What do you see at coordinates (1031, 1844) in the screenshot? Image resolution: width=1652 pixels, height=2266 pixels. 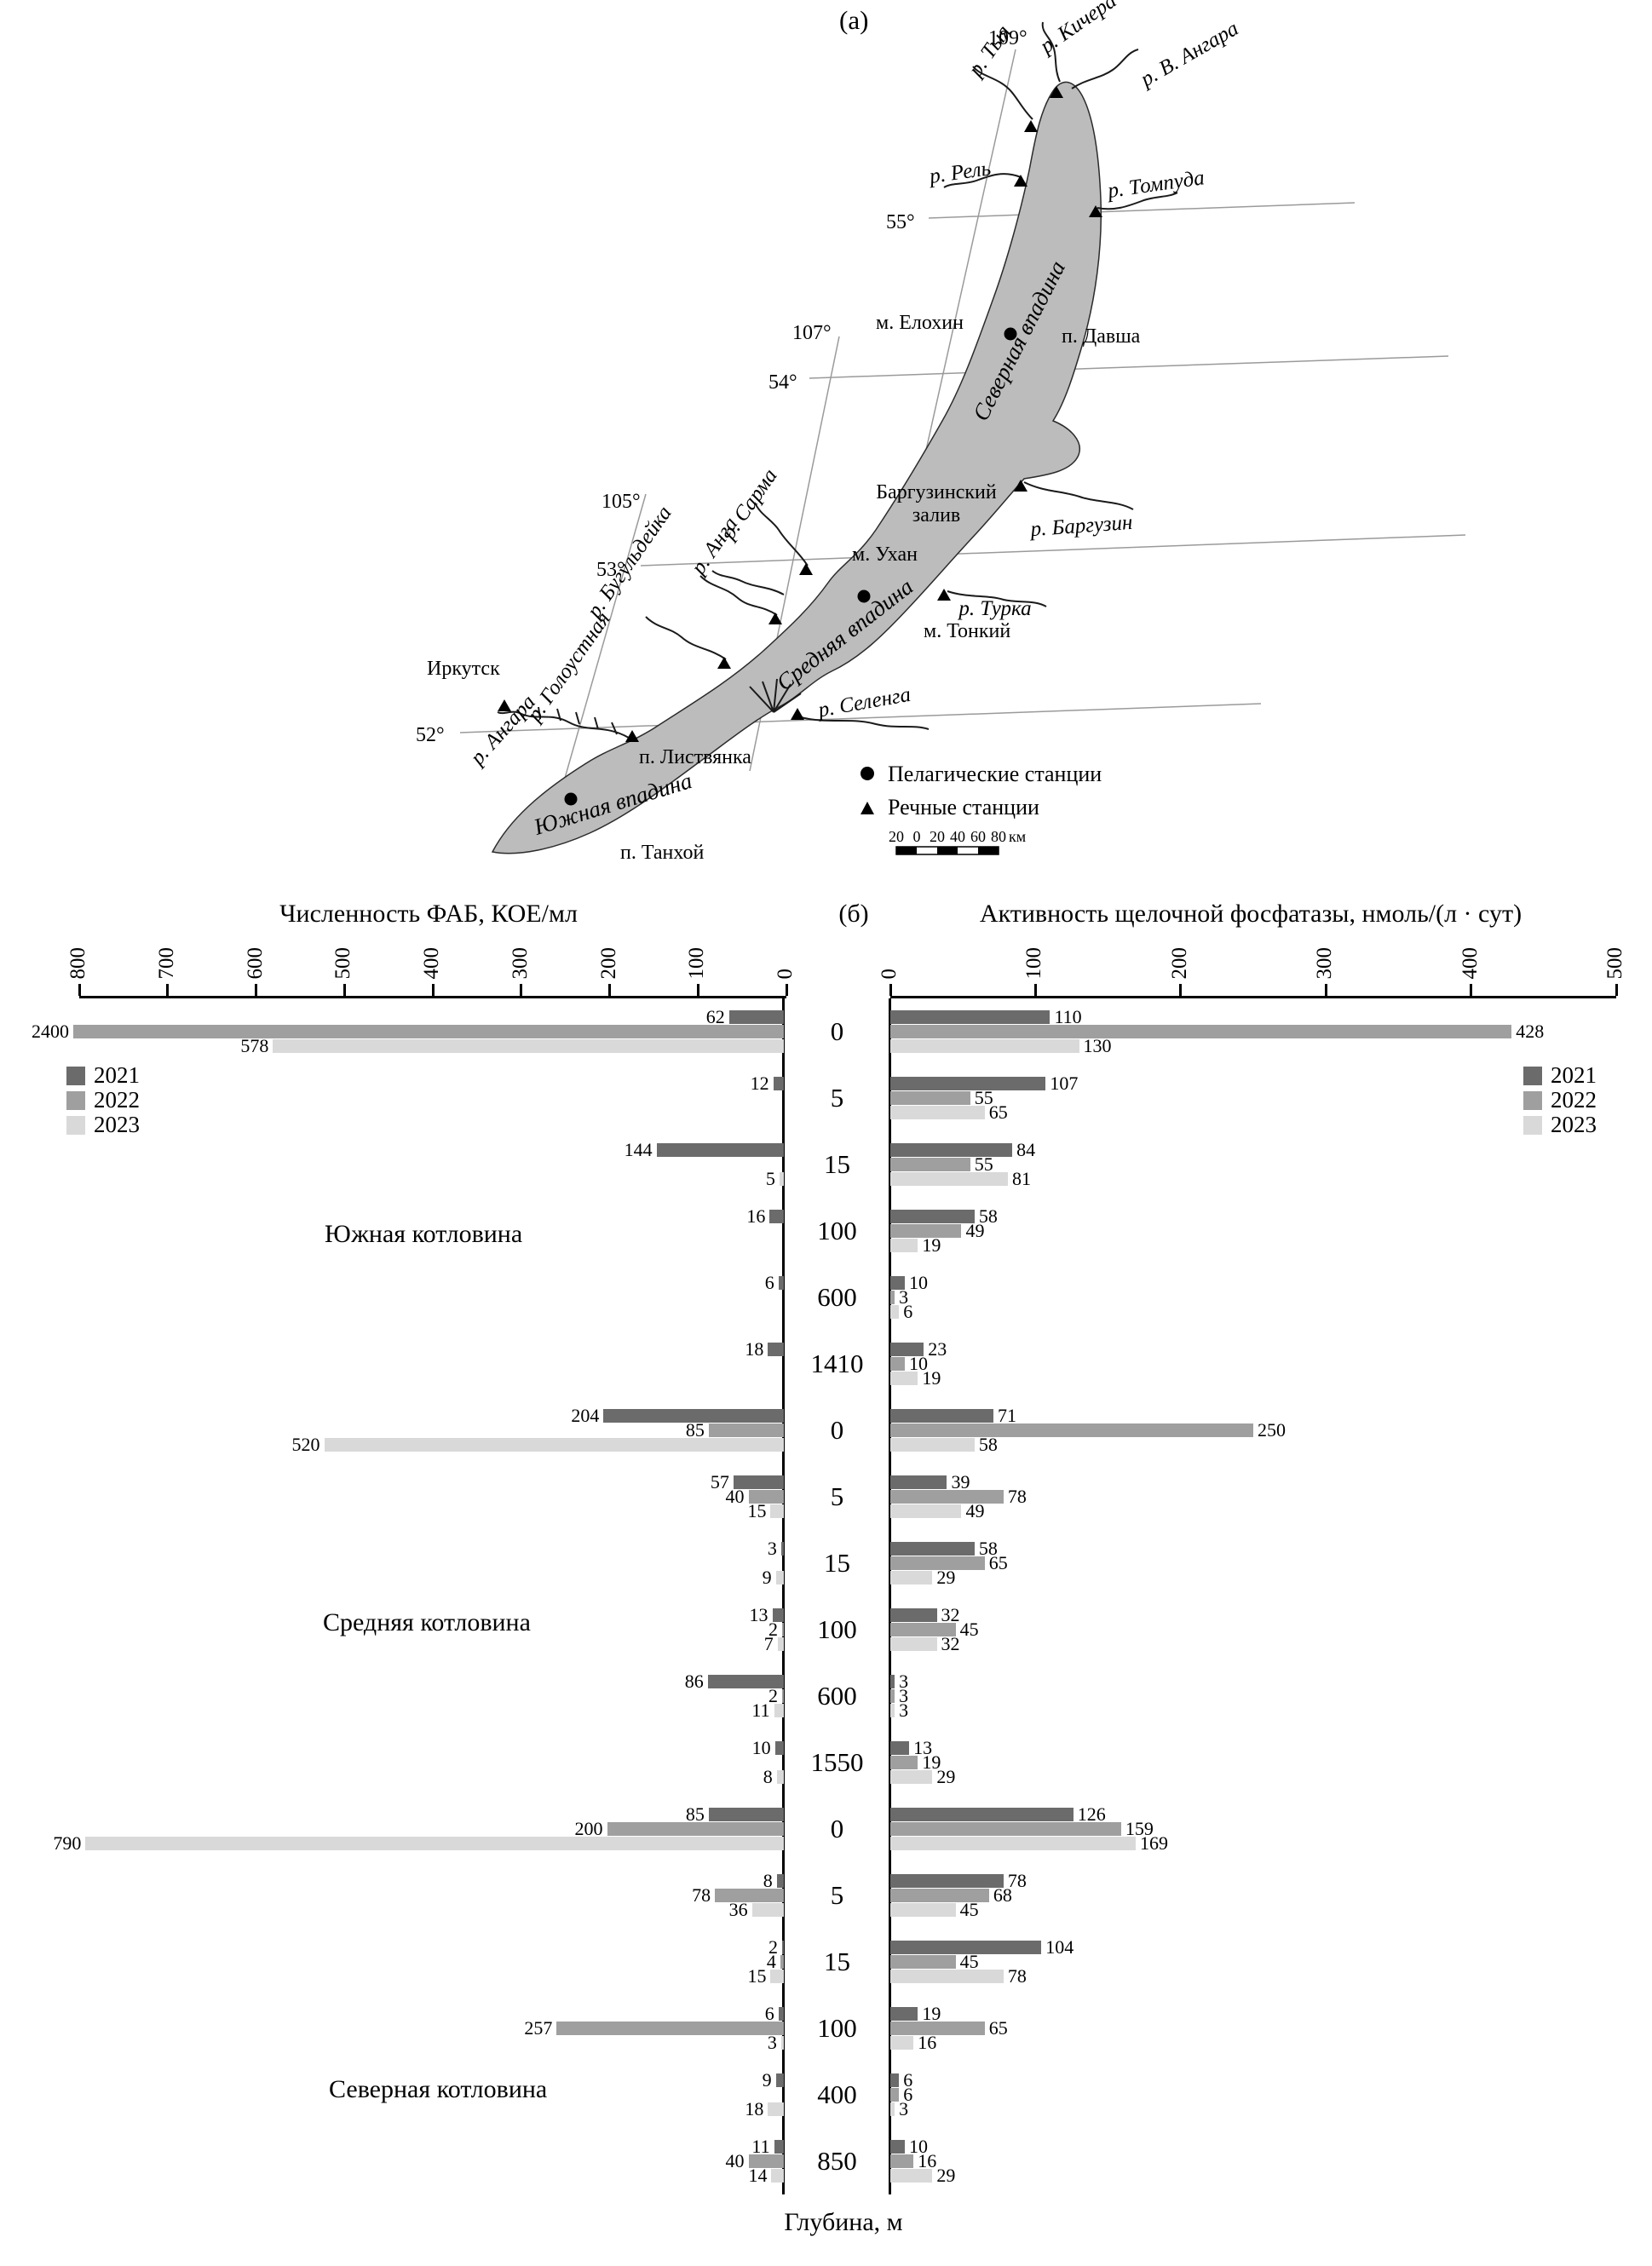 I see `barline-2023: 169` at bounding box center [1031, 1844].